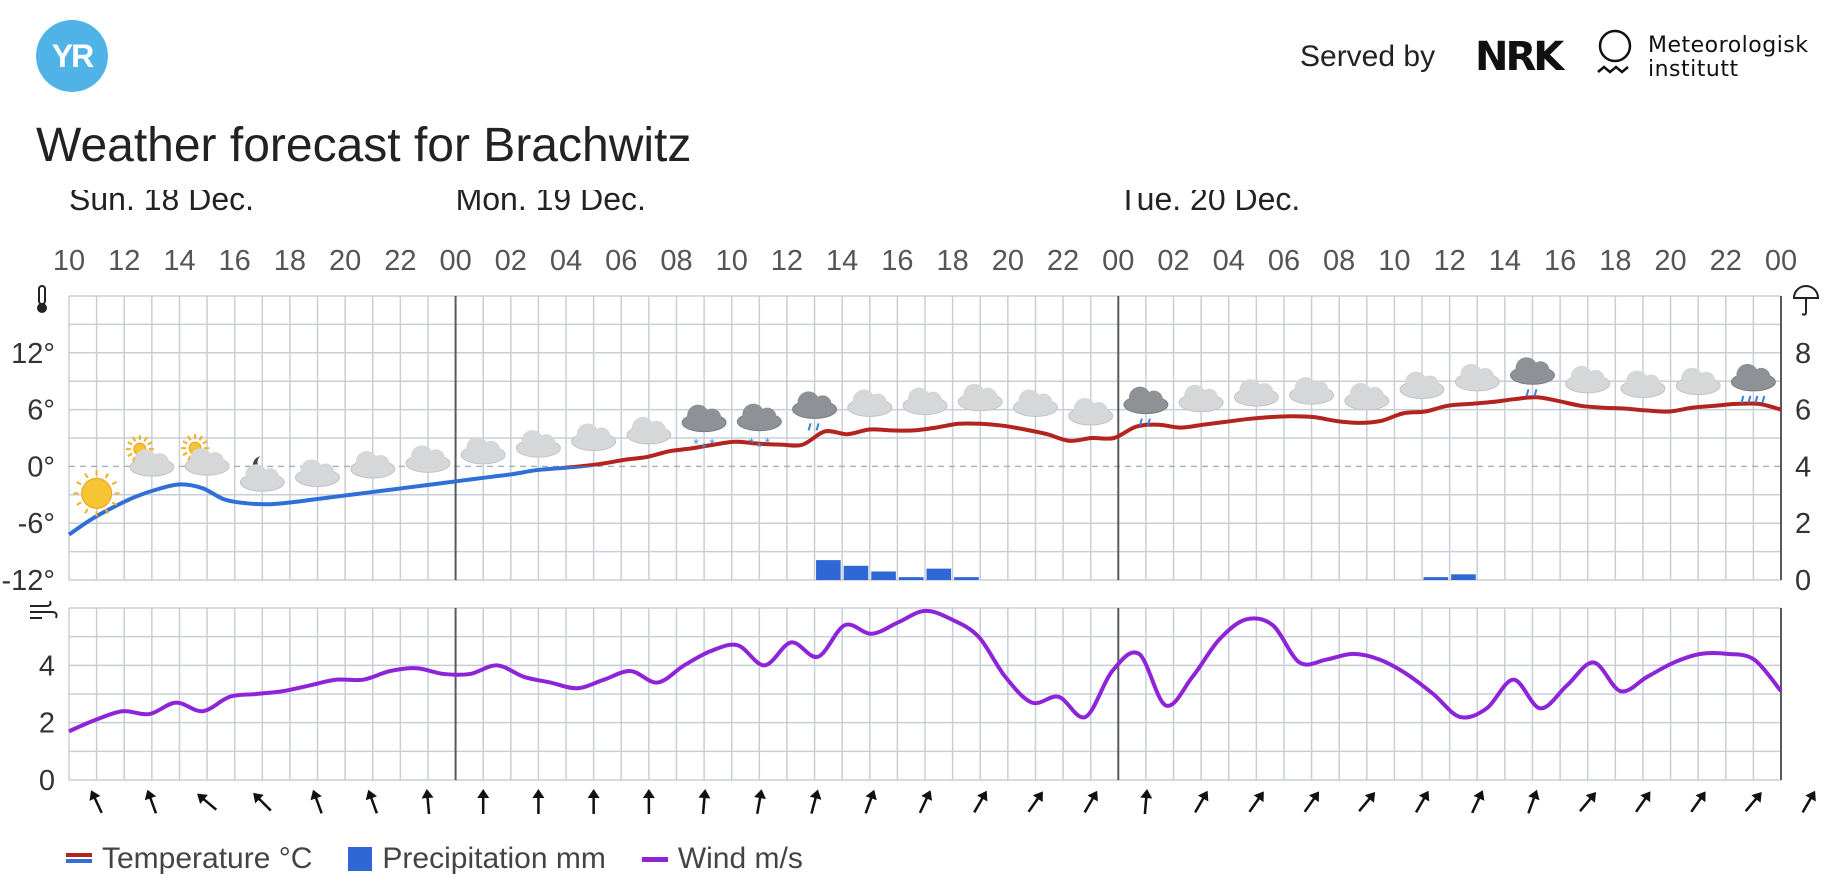 Image resolution: width=1828 pixels, height=892 pixels. I want to click on nrk-logo: NRK, so click(1519, 57).